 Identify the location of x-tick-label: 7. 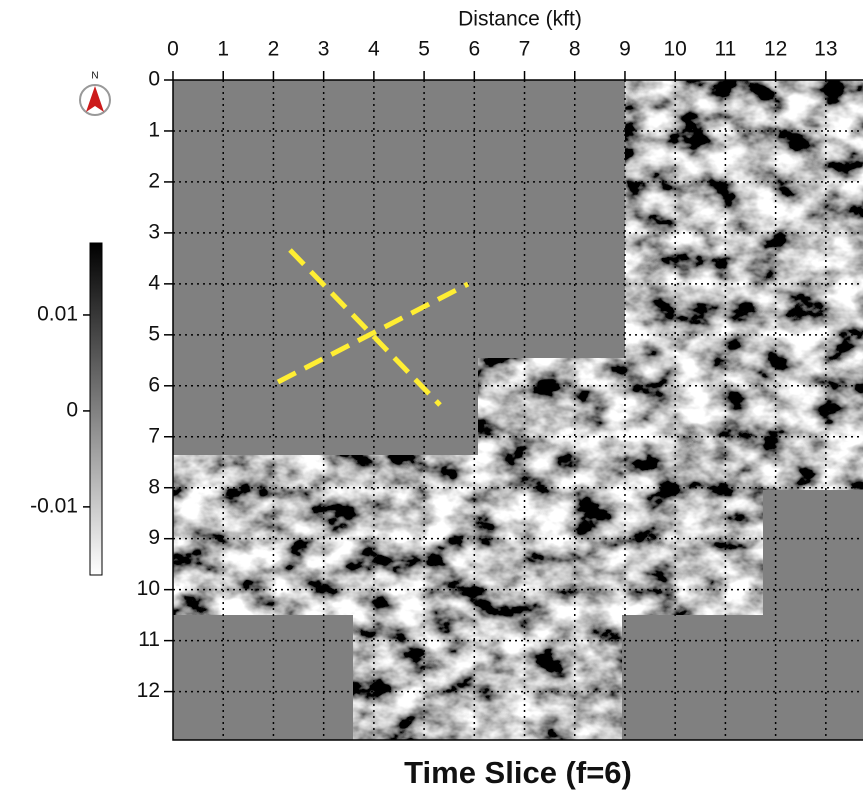
(525, 49).